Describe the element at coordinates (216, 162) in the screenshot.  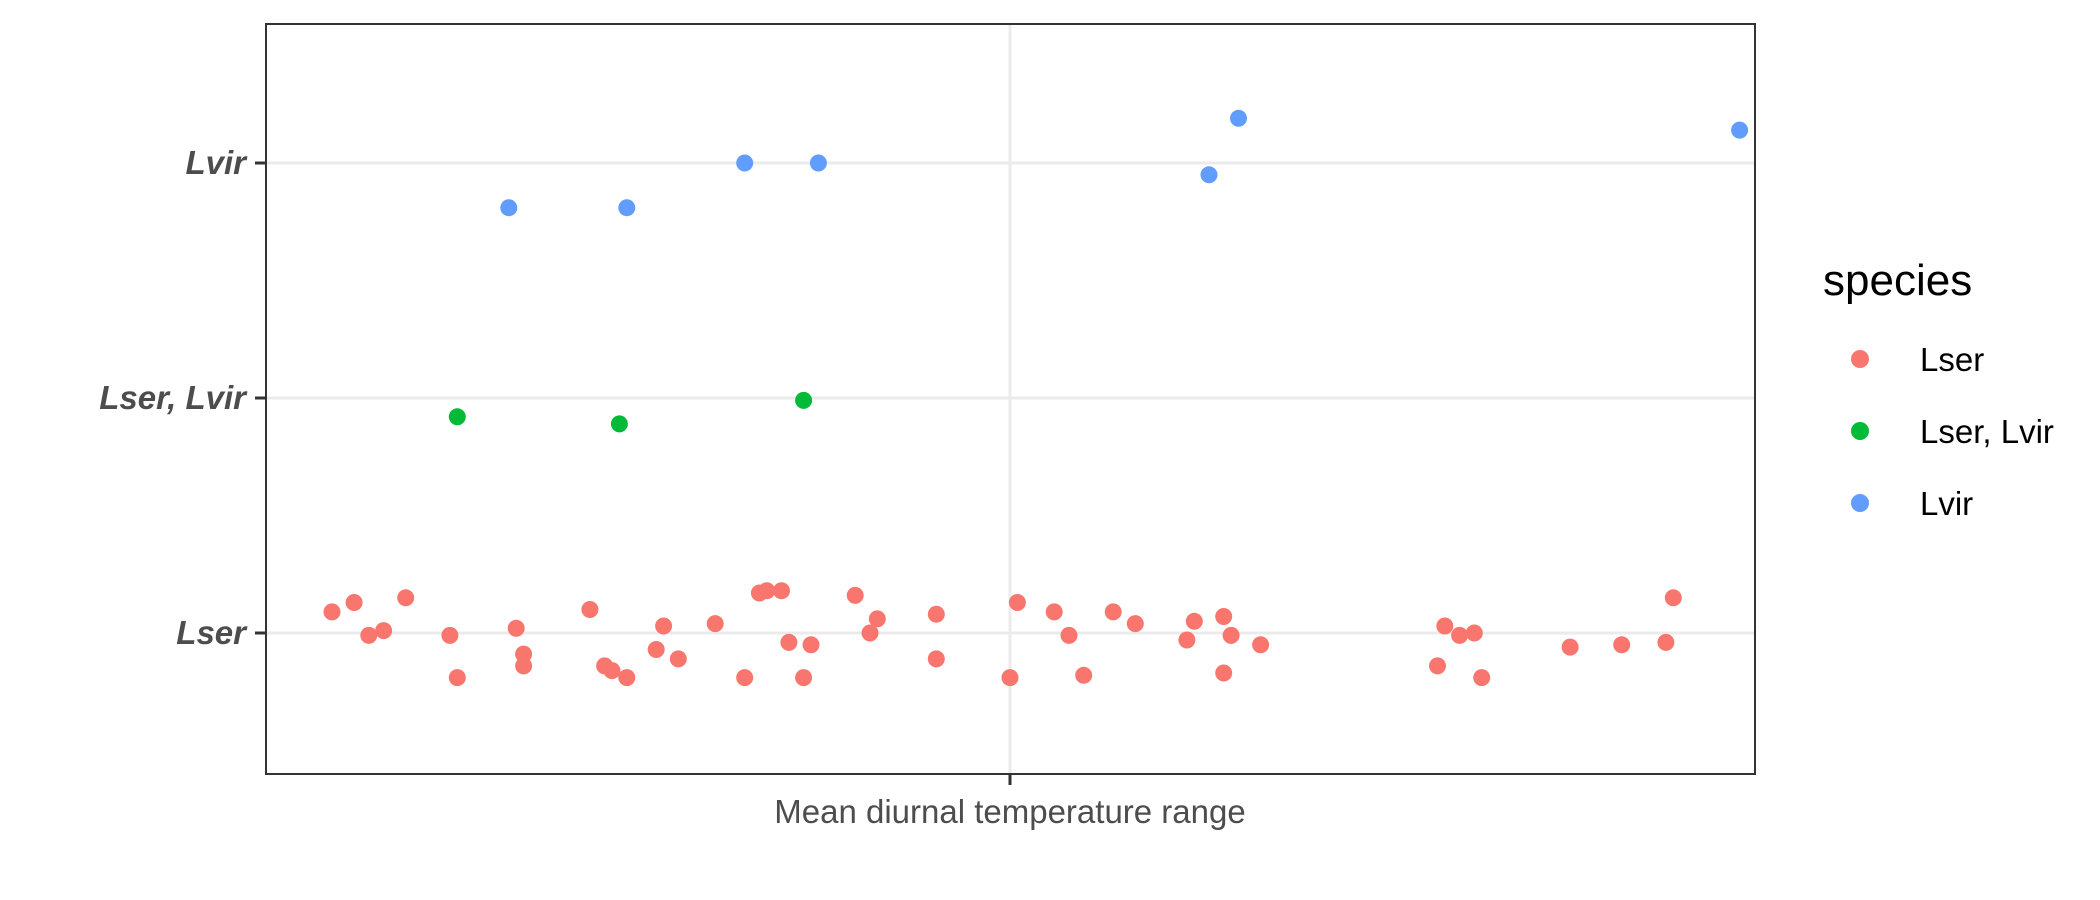
I see `y-tick-label: Lvir` at that location.